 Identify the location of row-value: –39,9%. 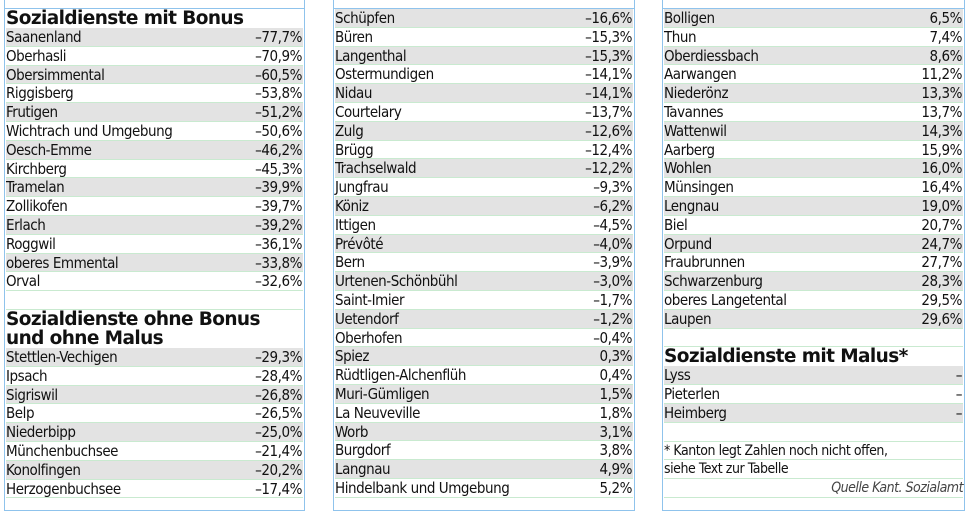
(278, 187).